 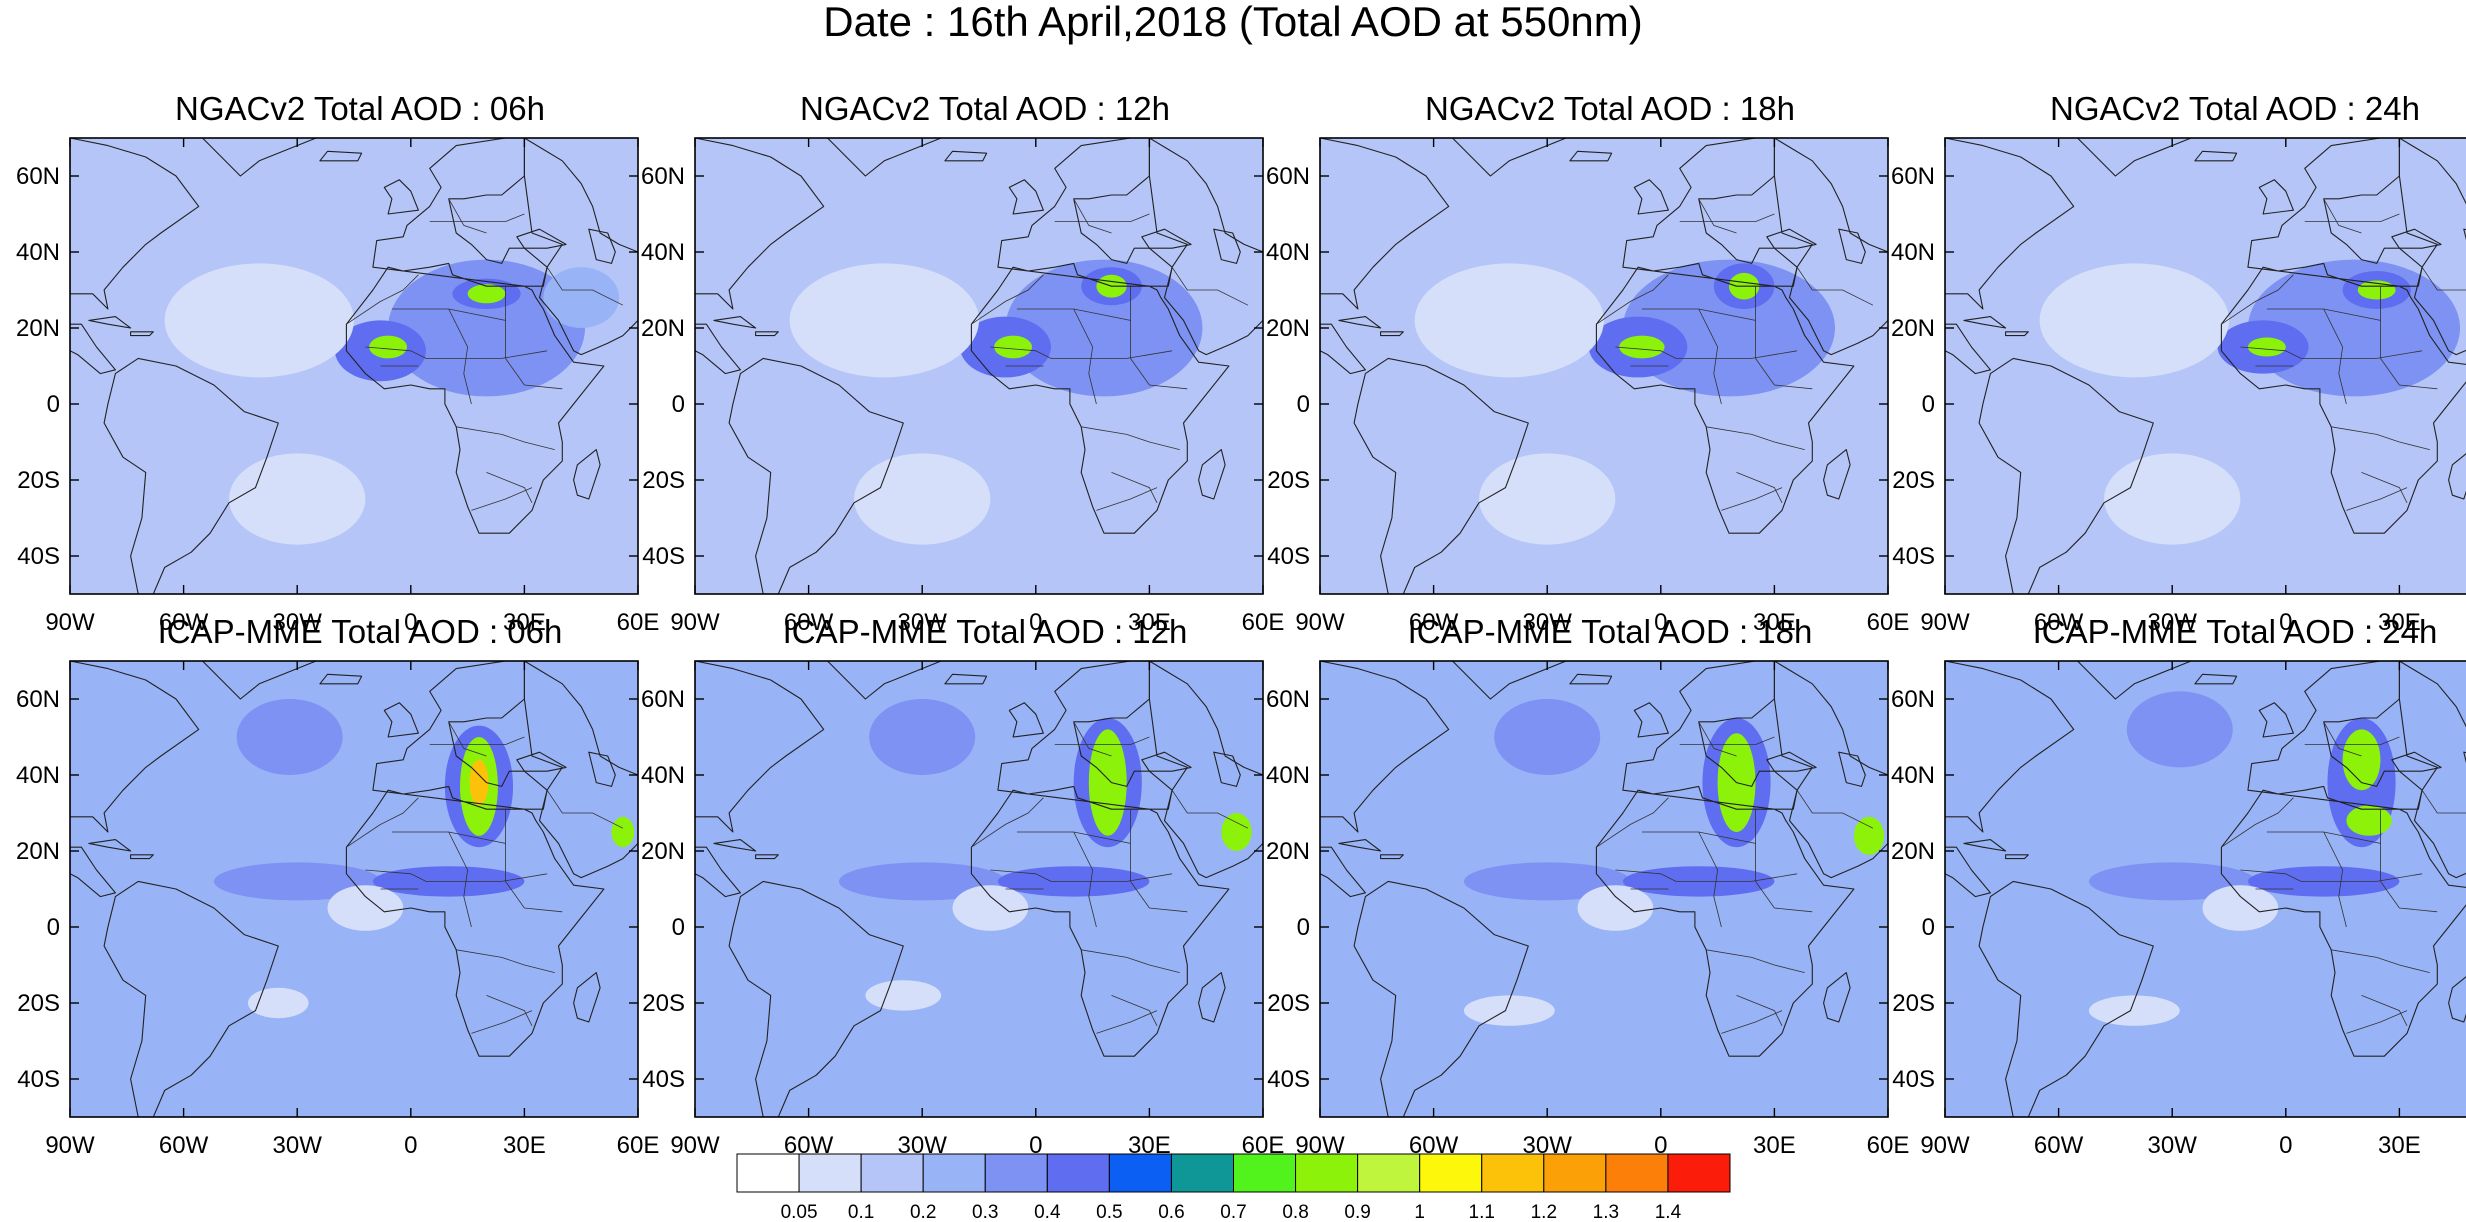 What do you see at coordinates (1385, 747) in the screenshot?
I see `coastline-north-america` at bounding box center [1385, 747].